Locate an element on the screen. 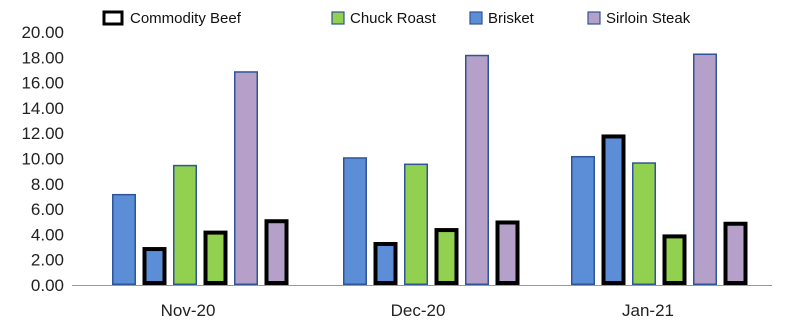 This screenshot has width=788, height=325. y-tick-label: 18.00 is located at coordinates (42, 57).